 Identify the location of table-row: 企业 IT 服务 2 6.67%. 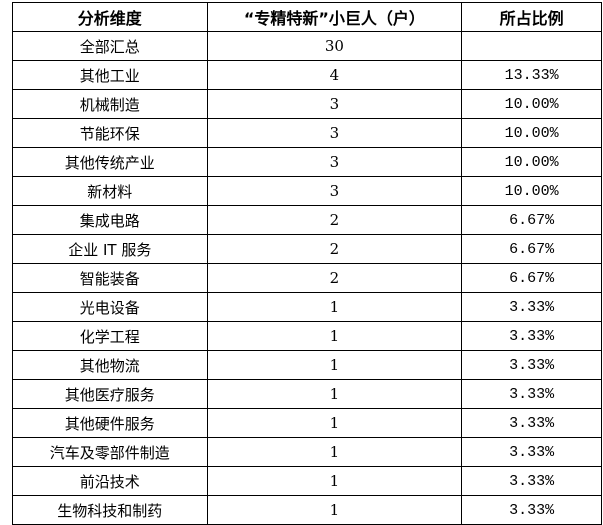
(307, 249).